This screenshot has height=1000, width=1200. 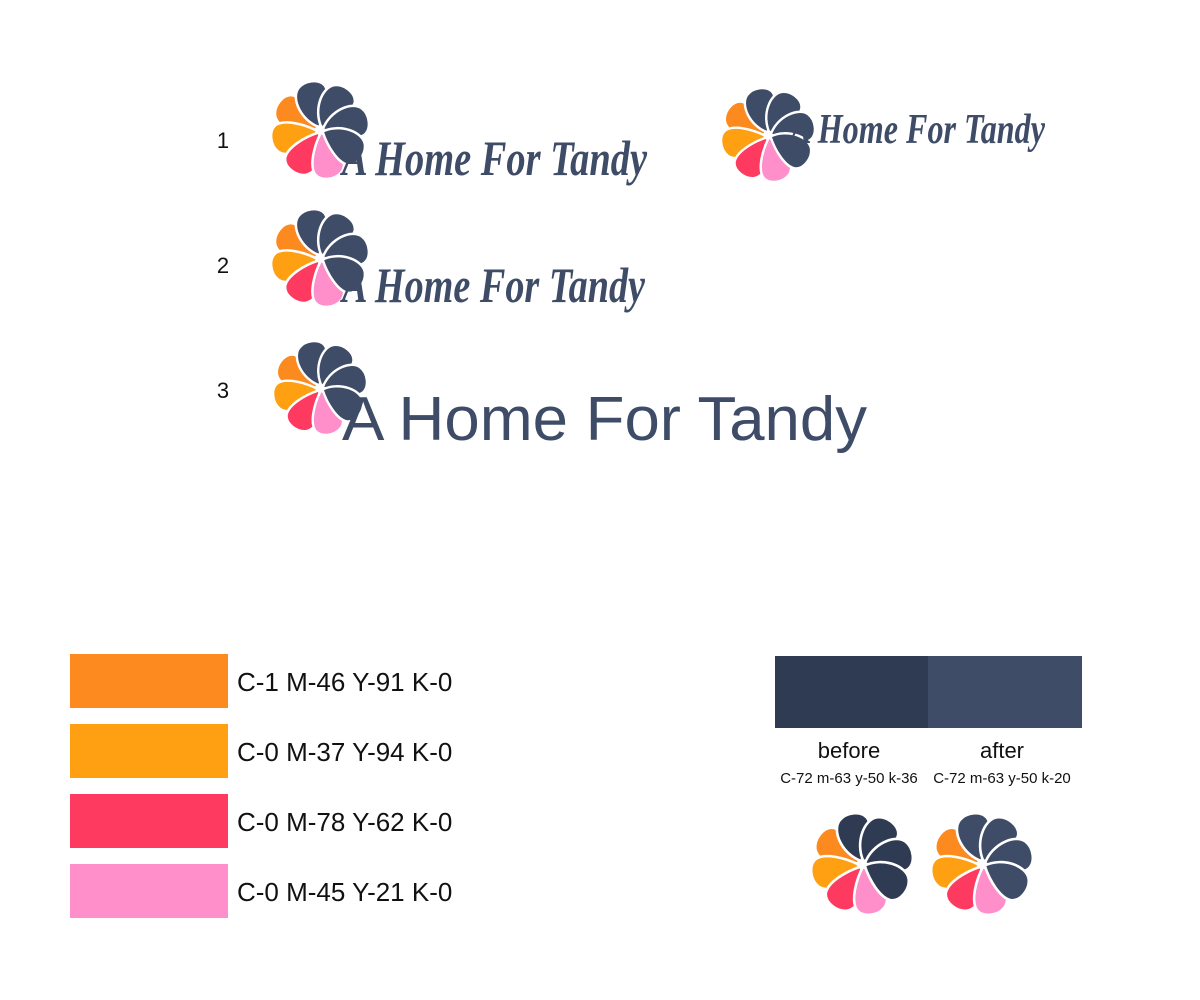 I want to click on option-number: 2, so click(x=223, y=265).